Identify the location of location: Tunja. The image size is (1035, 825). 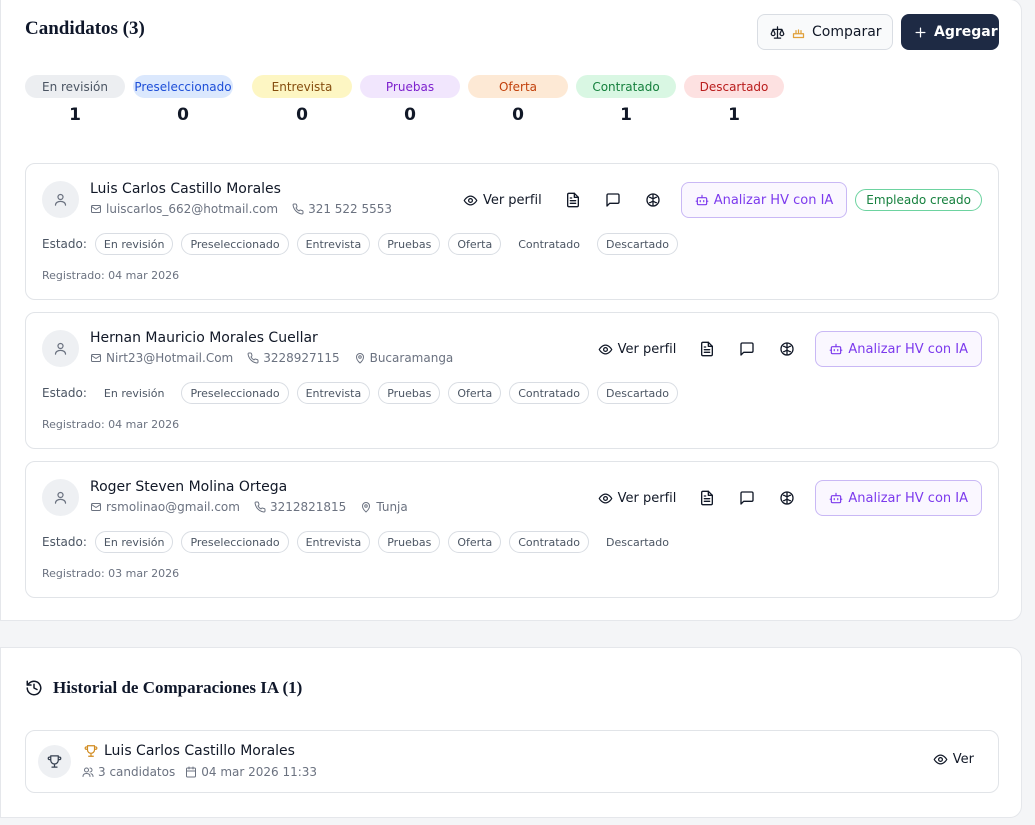
(384, 507).